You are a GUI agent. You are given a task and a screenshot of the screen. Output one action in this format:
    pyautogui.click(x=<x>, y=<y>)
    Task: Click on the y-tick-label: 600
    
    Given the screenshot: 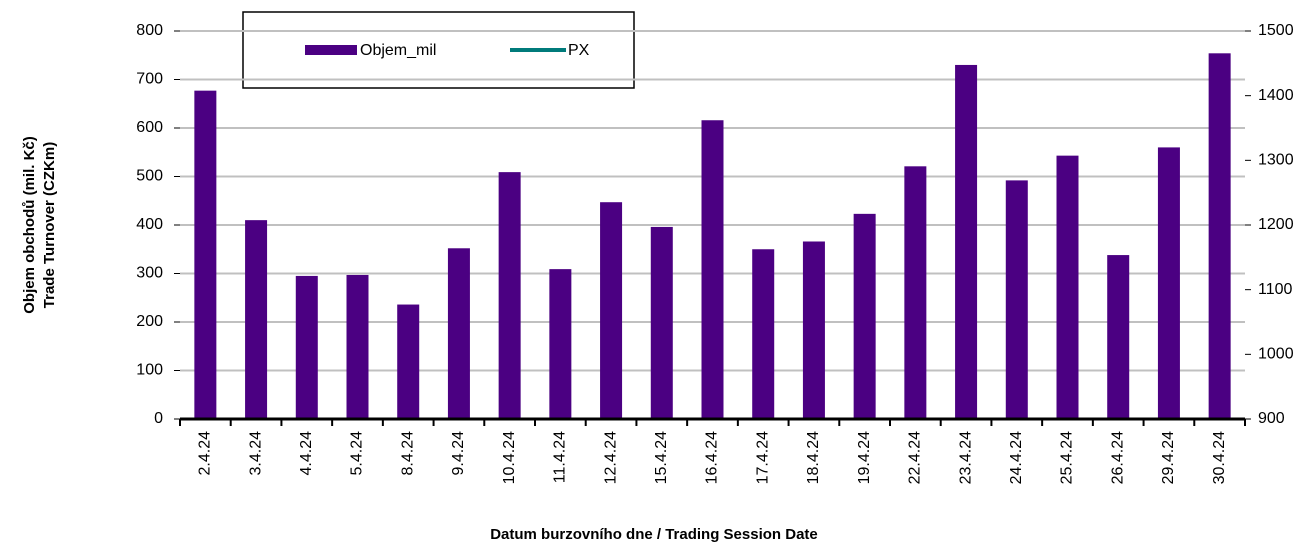 What is the action you would take?
    pyautogui.click(x=149, y=127)
    